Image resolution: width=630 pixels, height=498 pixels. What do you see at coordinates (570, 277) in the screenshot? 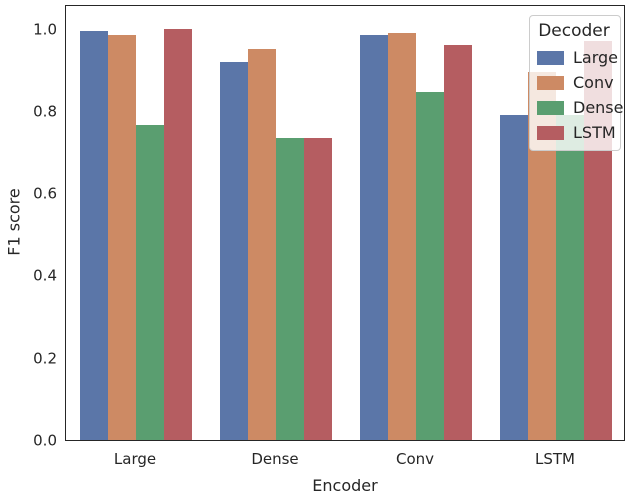
I see `bar-lstm-dense` at bounding box center [570, 277].